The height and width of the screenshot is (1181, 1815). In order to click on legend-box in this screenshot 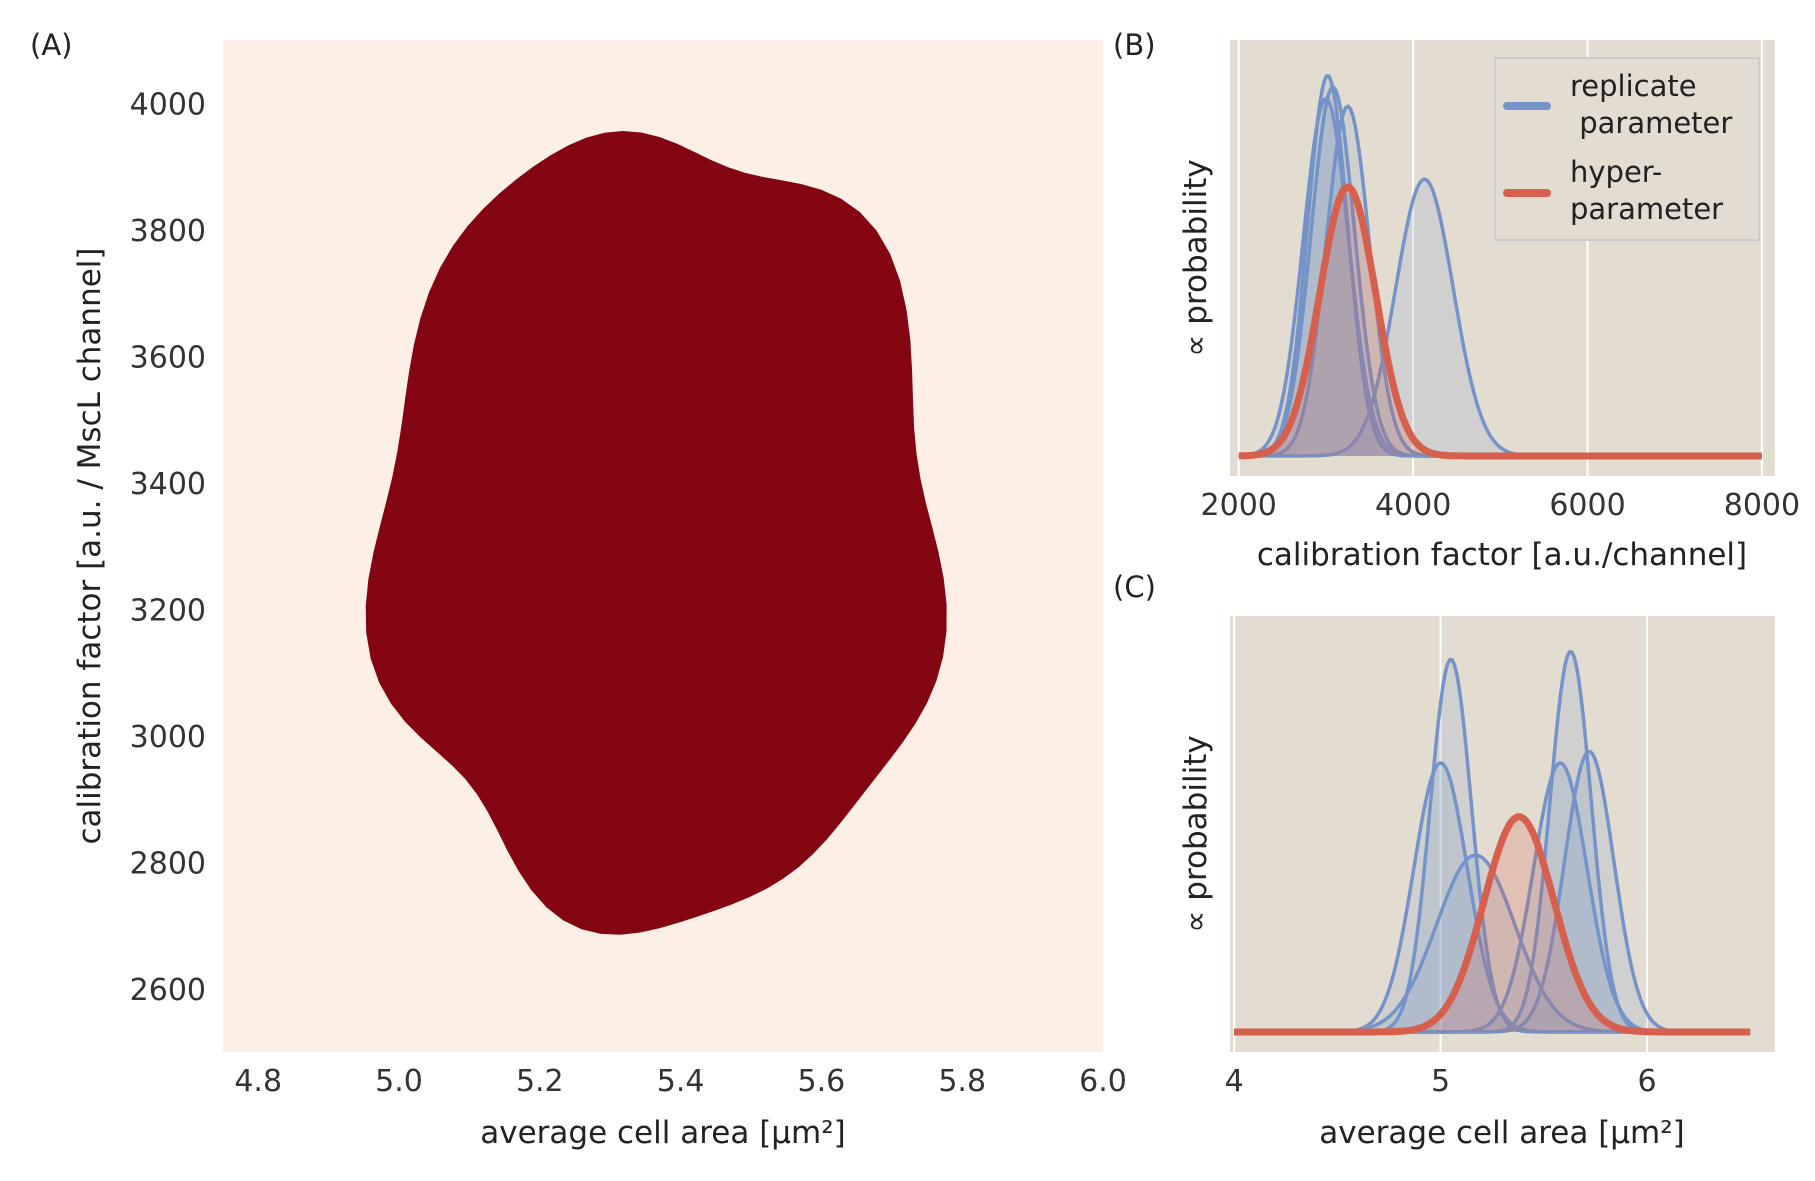, I will do `click(1627, 149)`.